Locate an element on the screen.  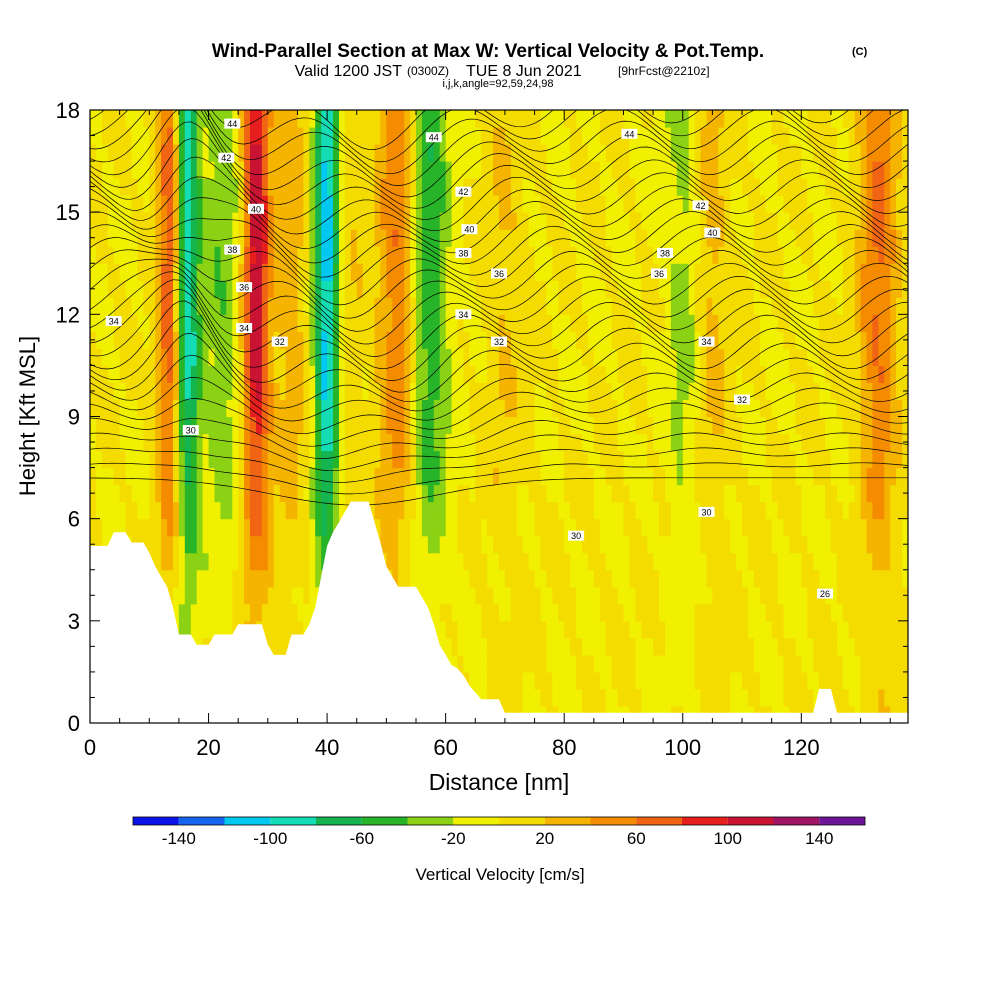
theta-contour is located at coordinates (499, 334).